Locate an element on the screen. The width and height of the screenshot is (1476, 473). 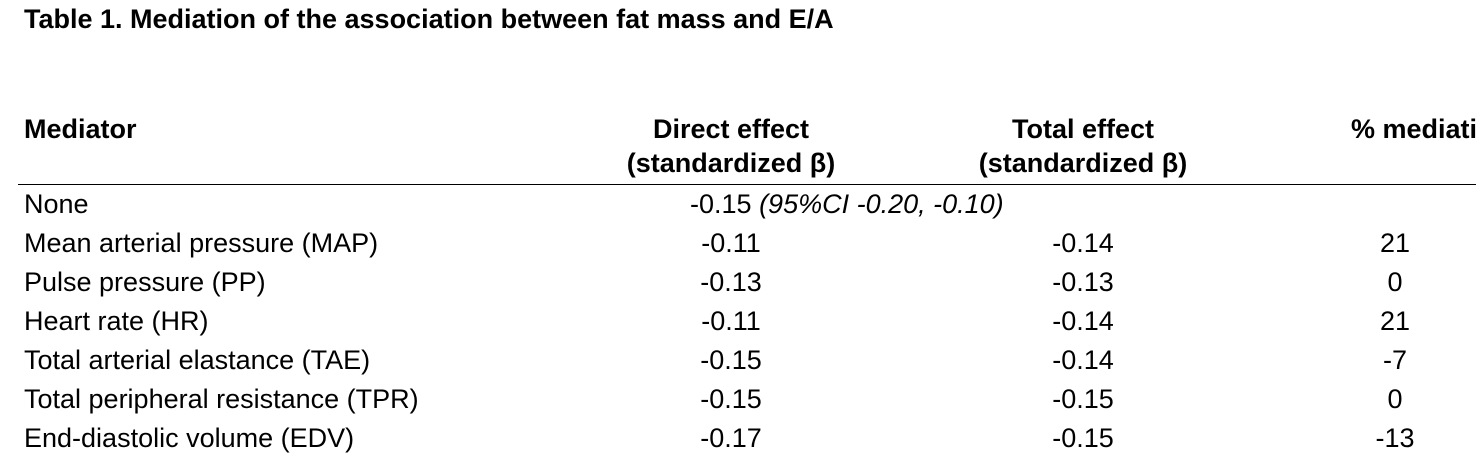
cell-mediator: End-diastolic volume (EDV) is located at coordinates (189, 438).